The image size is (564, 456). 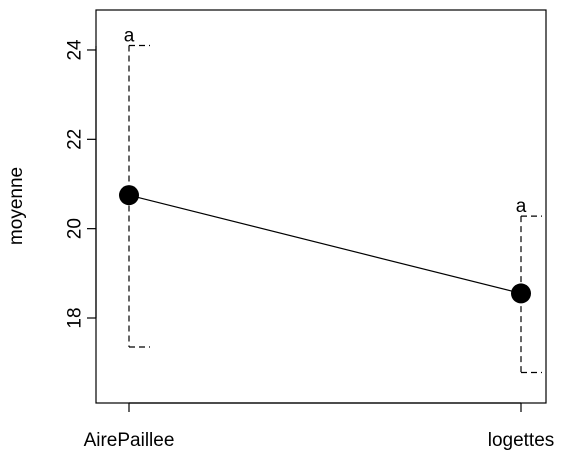 What do you see at coordinates (75, 50) in the screenshot?
I see `y-tick-label: 24` at bounding box center [75, 50].